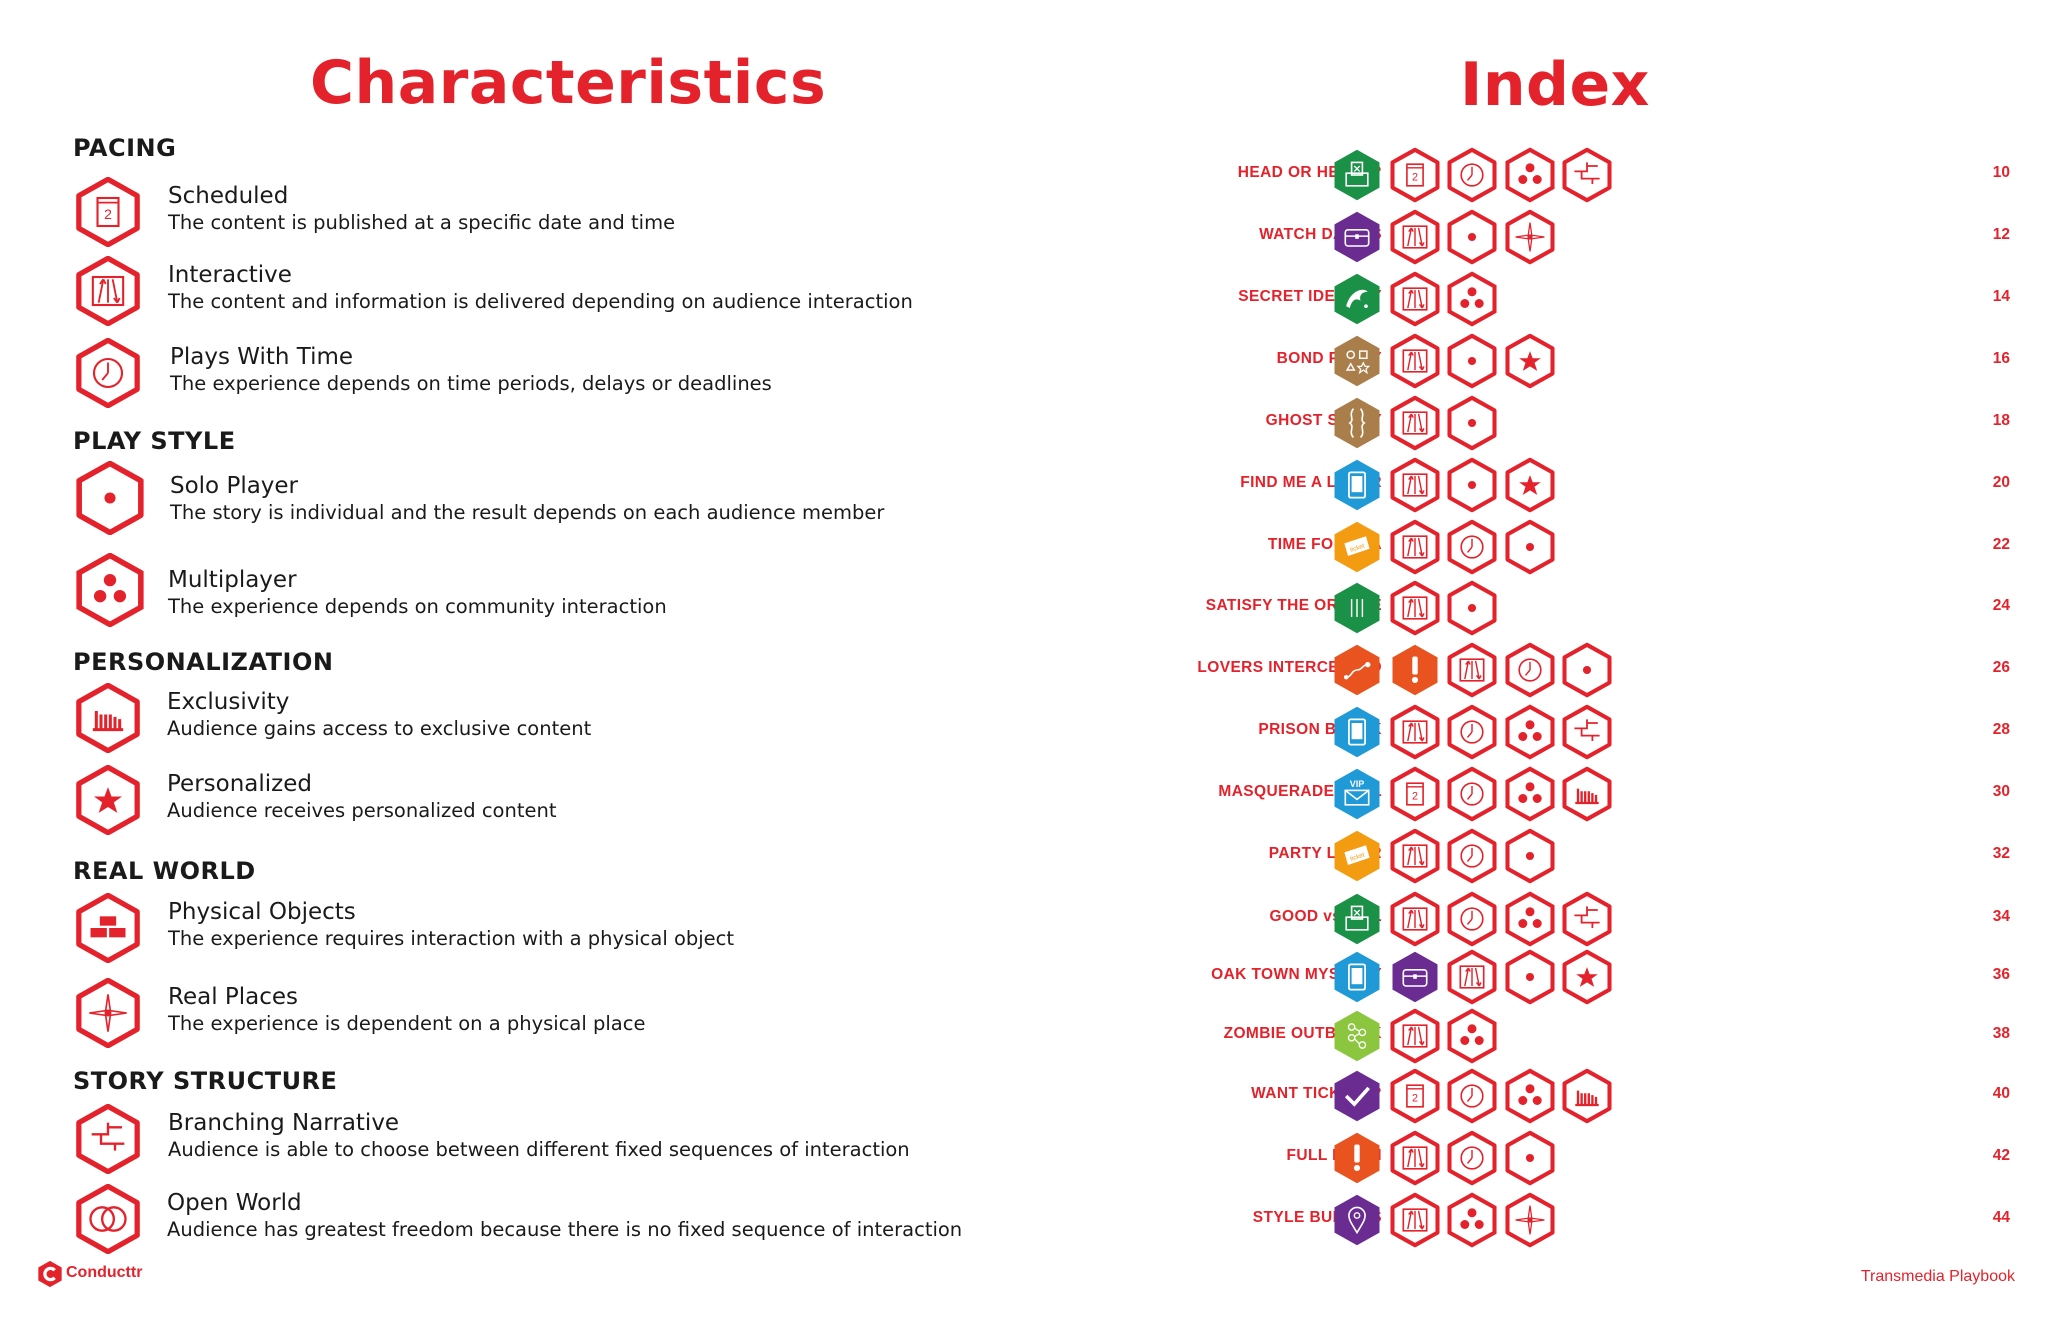  What do you see at coordinates (262, 357) in the screenshot?
I see `char-name: Plays With Time` at bounding box center [262, 357].